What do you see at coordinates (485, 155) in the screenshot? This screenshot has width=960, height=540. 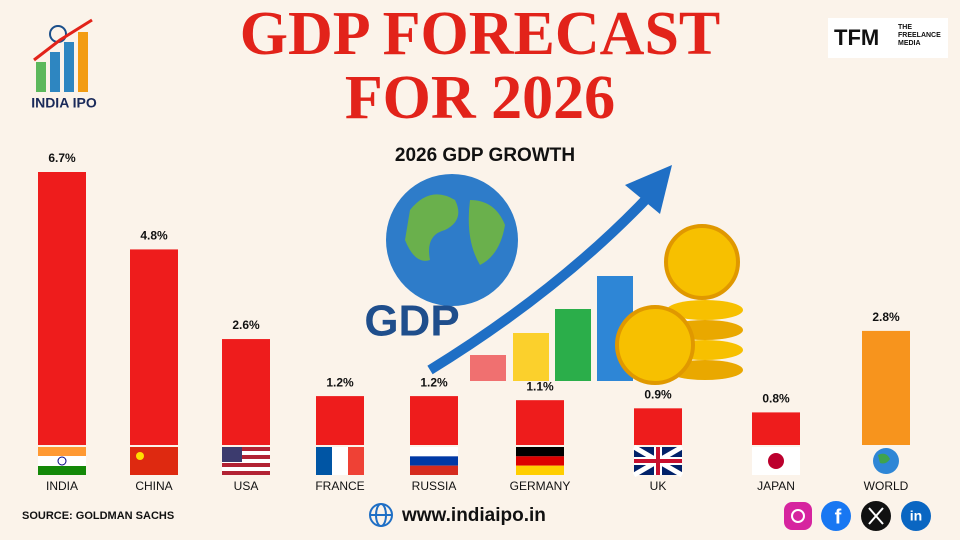 I see `chart-subtitle: 2026 GDP GROWTH` at bounding box center [485, 155].